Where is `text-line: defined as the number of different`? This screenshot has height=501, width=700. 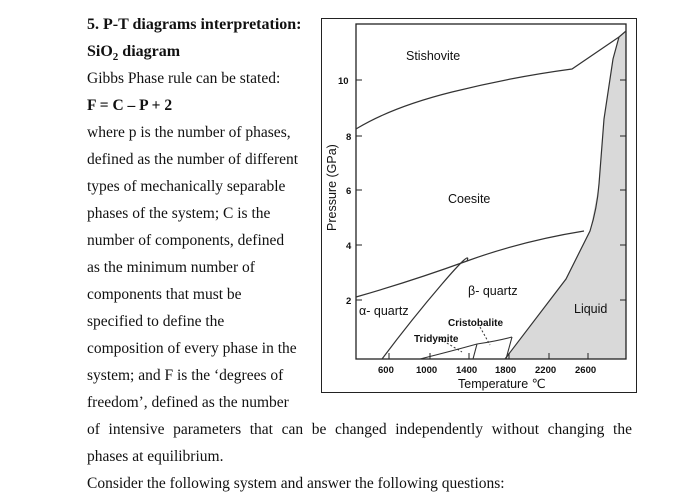 text-line: defined as the number of different is located at coordinates (193, 159).